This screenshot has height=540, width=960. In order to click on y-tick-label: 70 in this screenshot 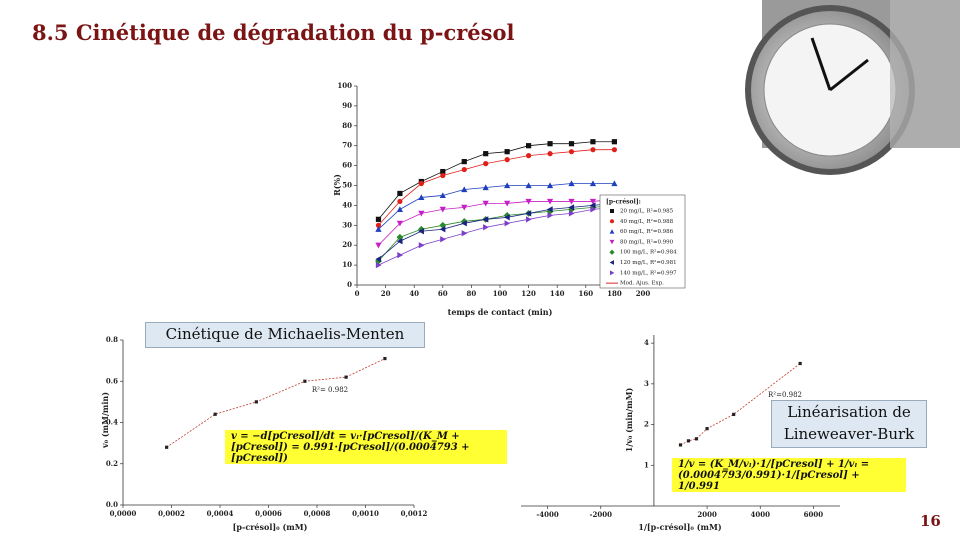, I will do `click(347, 145)`.